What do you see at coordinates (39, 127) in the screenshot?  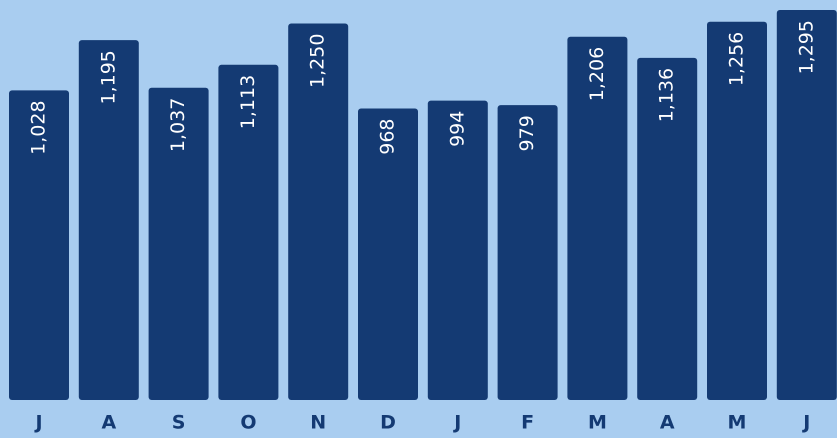 I see `value-label: 1,028` at bounding box center [39, 127].